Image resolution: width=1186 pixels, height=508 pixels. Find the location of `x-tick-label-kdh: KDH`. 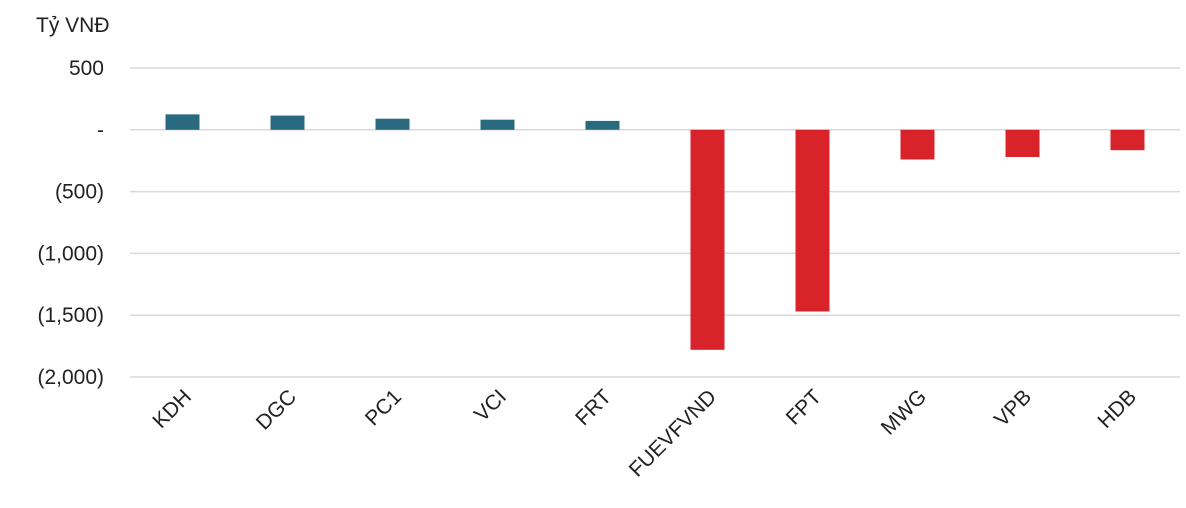

x-tick-label-kdh: KDH is located at coordinates (172, 409).